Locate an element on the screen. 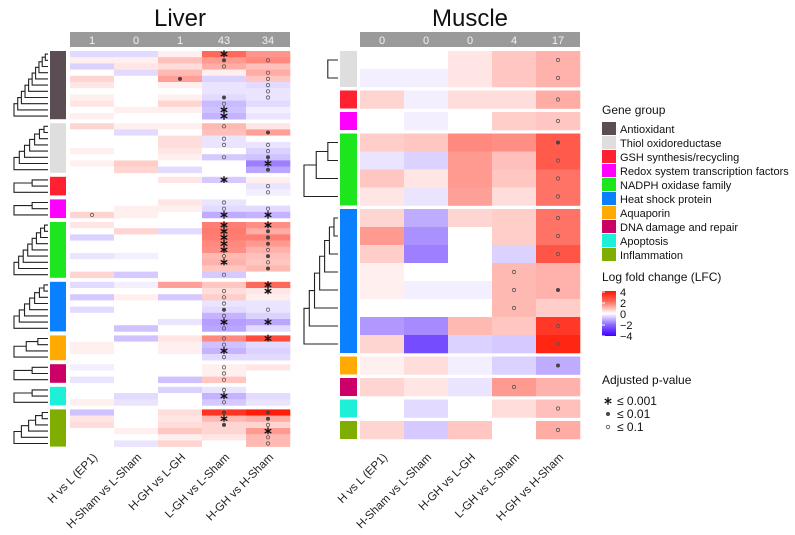 The image size is (795, 535). sig-count-label: 0 is located at coordinates (136, 41).